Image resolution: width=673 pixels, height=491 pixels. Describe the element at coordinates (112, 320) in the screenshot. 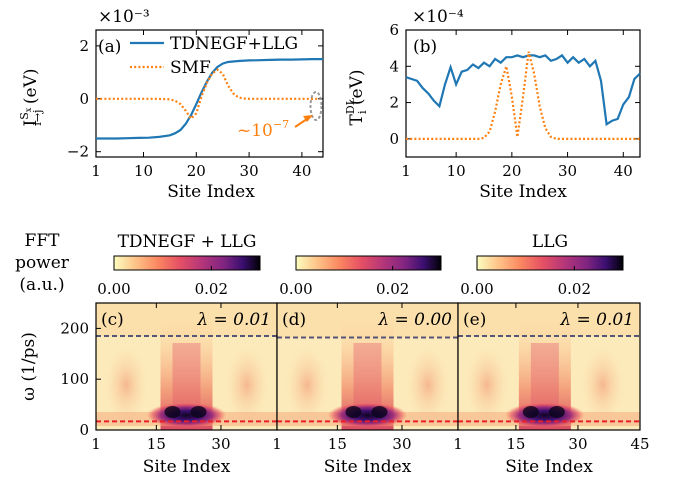

I see `panel-label: (c)` at that location.